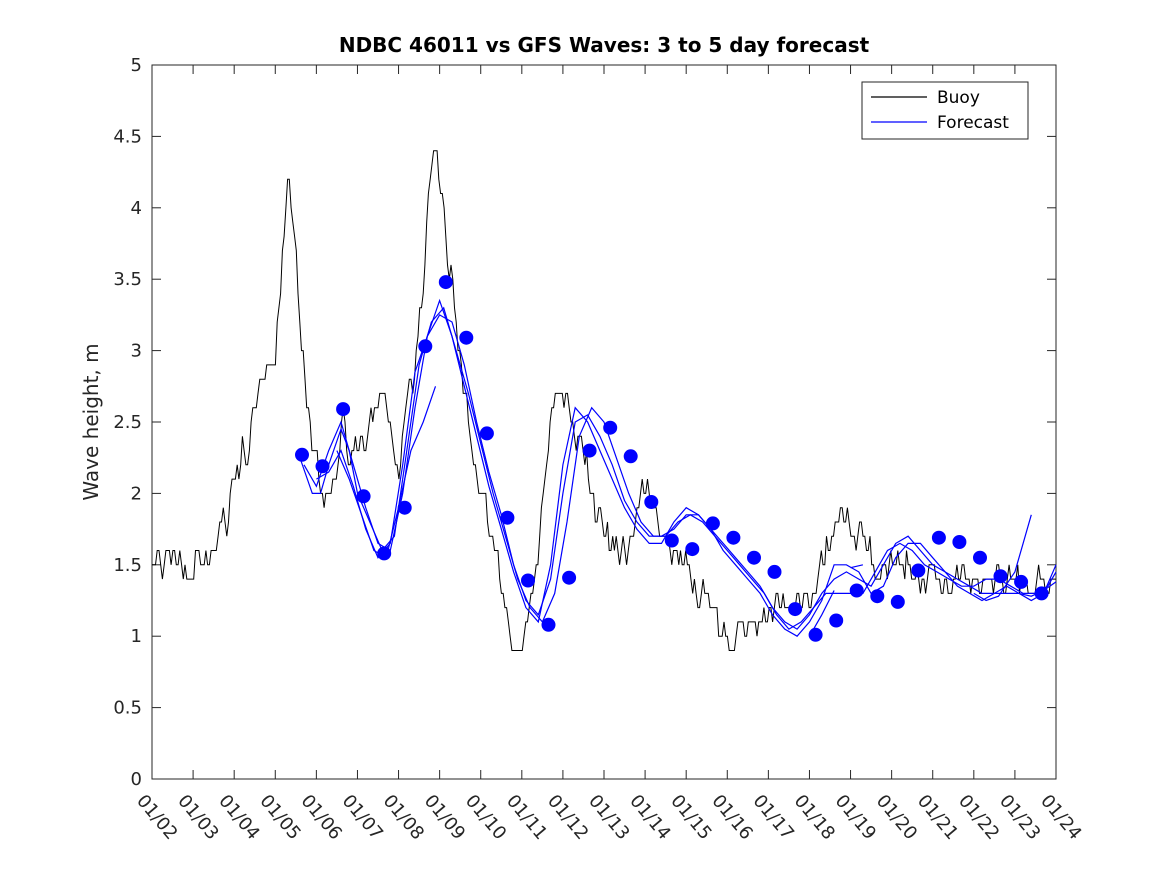  What do you see at coordinates (136, 351) in the screenshot?
I see `y-tick-label: 3` at bounding box center [136, 351].